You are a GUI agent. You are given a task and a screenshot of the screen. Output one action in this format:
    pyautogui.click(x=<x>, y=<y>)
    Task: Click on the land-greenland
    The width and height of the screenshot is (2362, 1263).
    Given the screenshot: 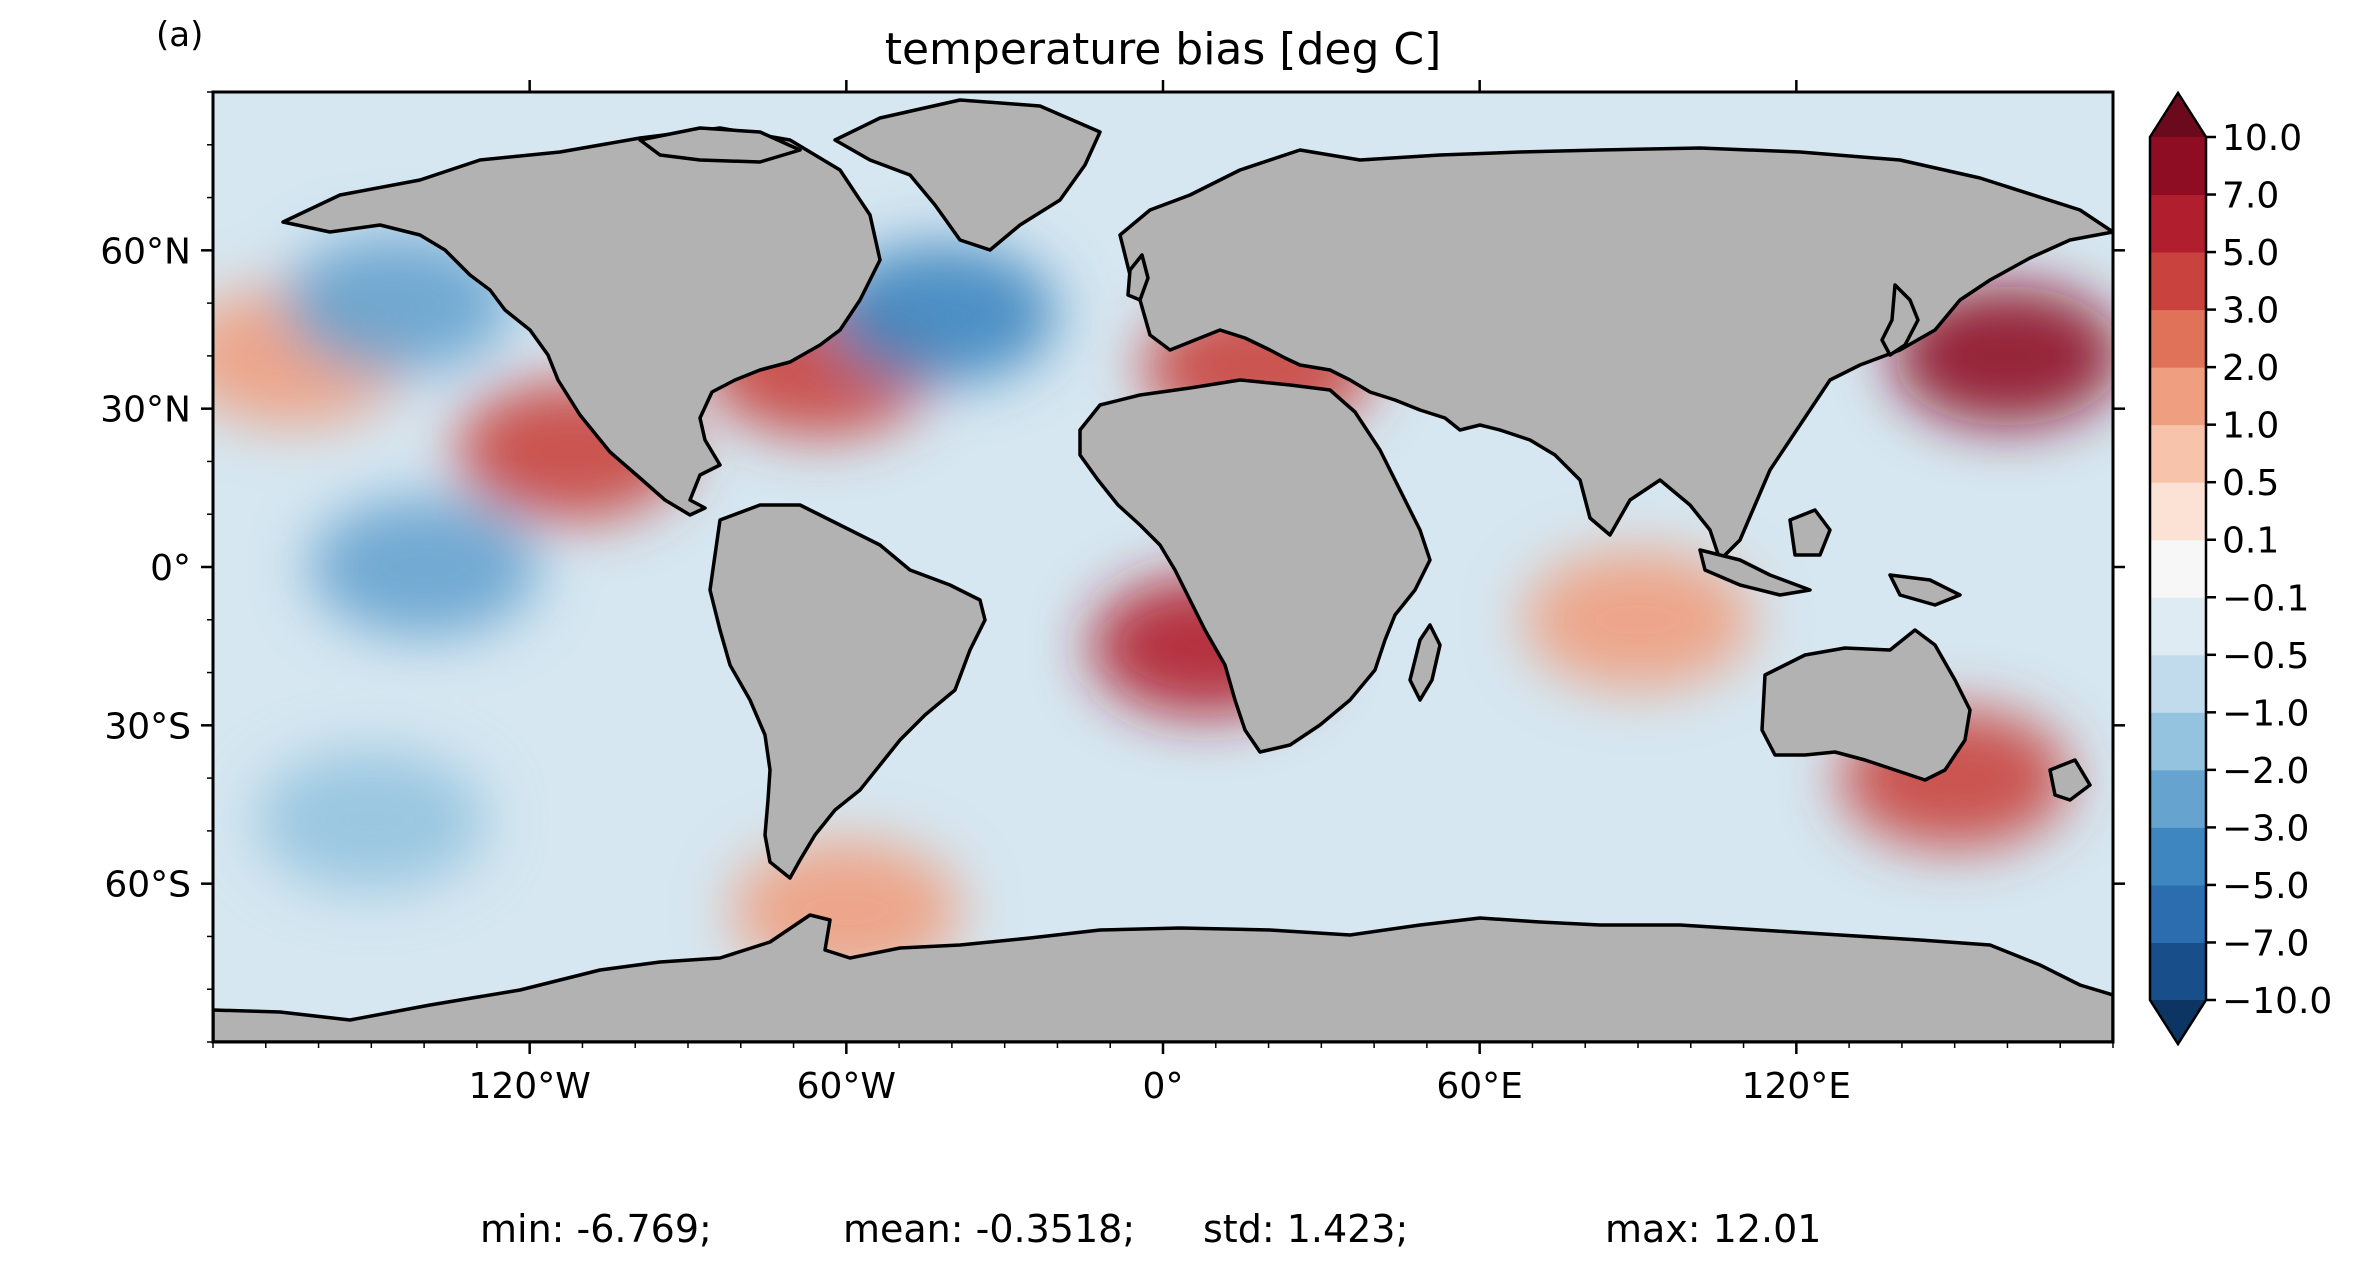 What is the action you would take?
    pyautogui.click(x=967, y=175)
    